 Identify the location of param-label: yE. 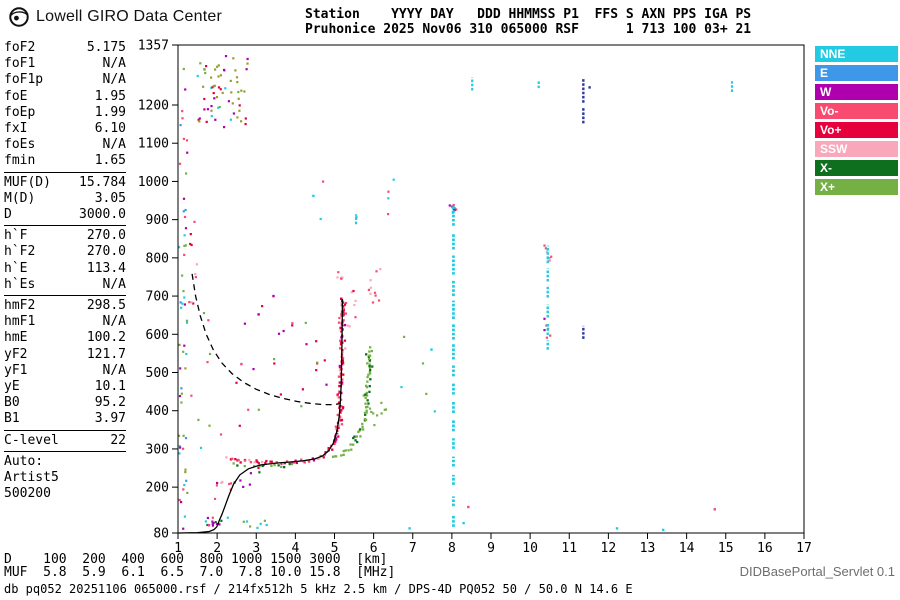
(12, 387).